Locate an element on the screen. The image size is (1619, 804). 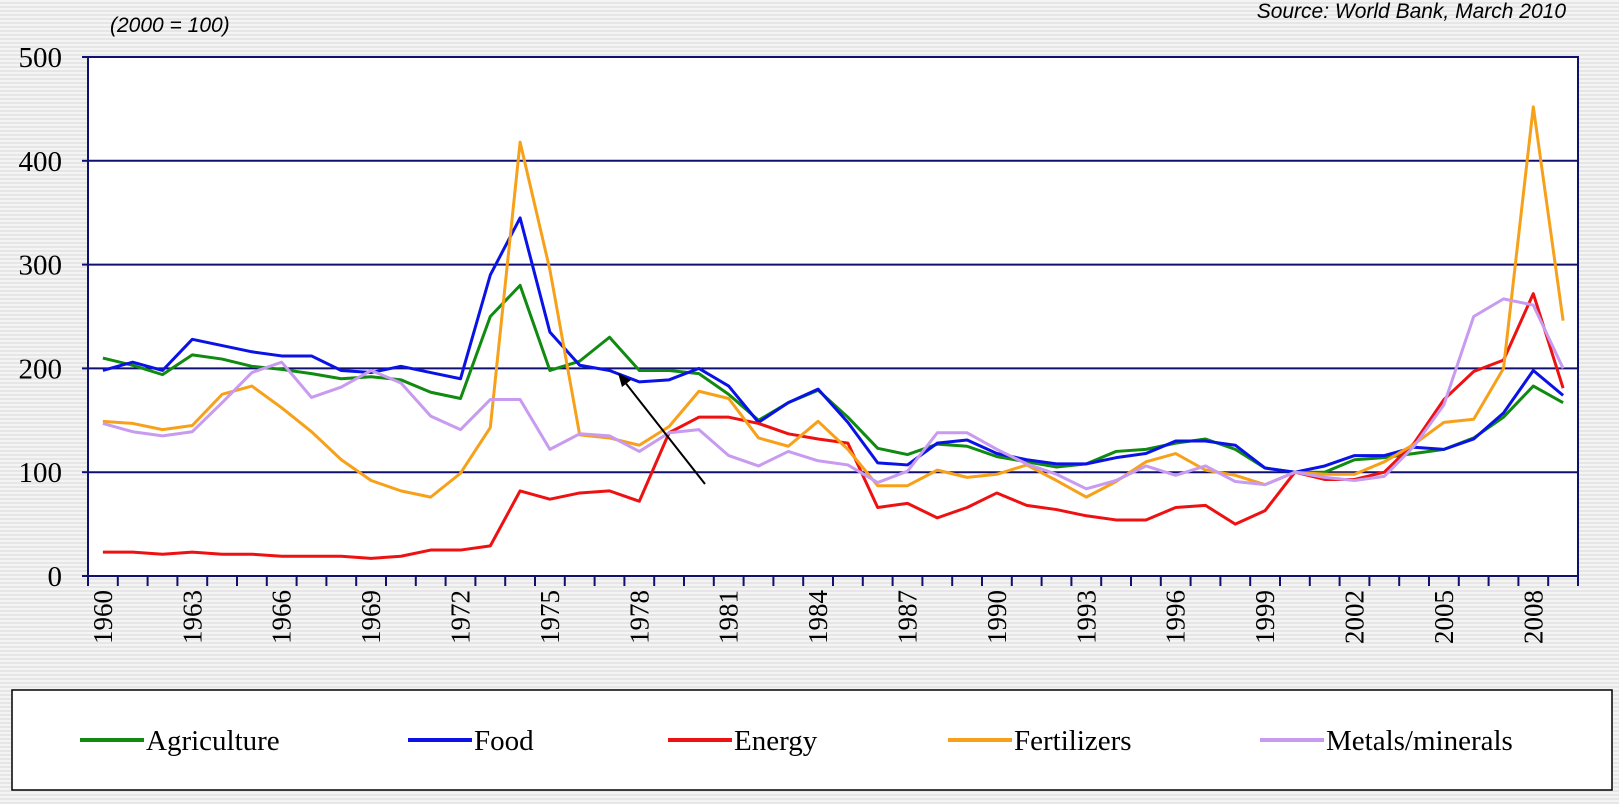
x-tick-label: 1990 is located at coordinates (997, 617).